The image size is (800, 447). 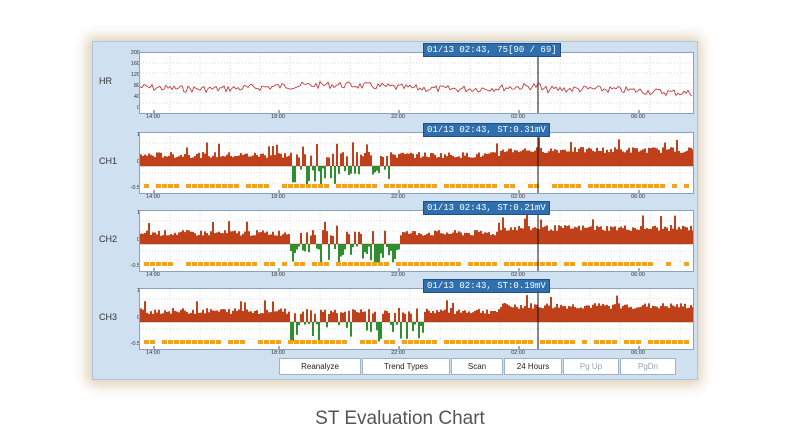 I want to click on trend-types-button: Trend Types, so click(x=406, y=366).